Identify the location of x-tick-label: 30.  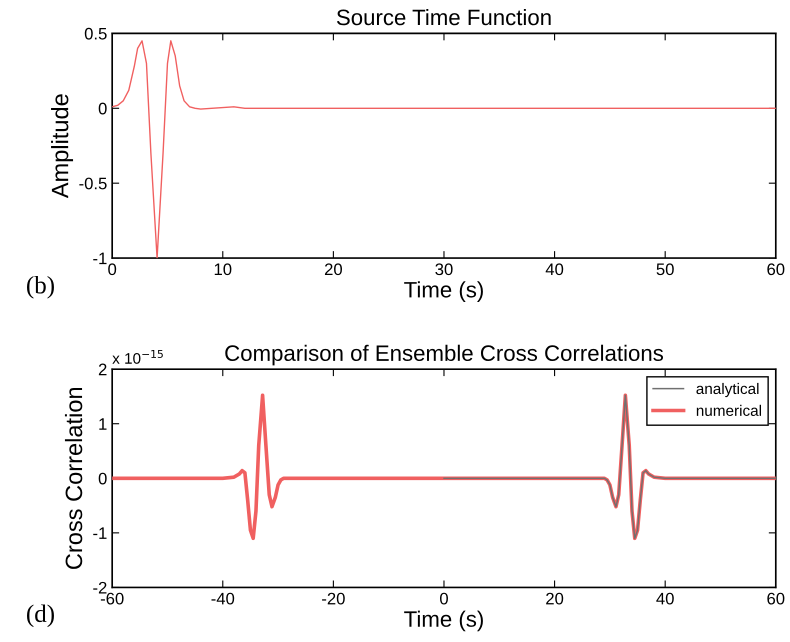
(444, 269).